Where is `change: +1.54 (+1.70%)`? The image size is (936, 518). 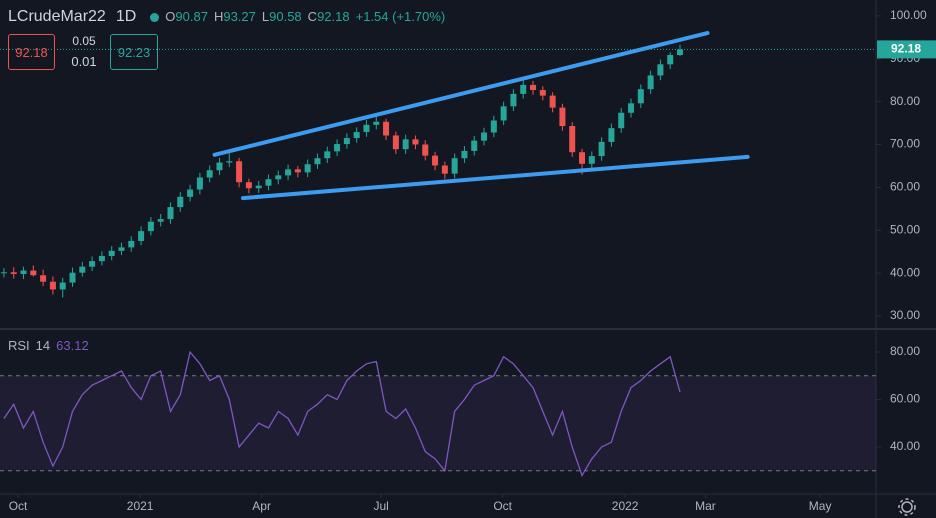
change: +1.54 (+1.70%) is located at coordinates (400, 16).